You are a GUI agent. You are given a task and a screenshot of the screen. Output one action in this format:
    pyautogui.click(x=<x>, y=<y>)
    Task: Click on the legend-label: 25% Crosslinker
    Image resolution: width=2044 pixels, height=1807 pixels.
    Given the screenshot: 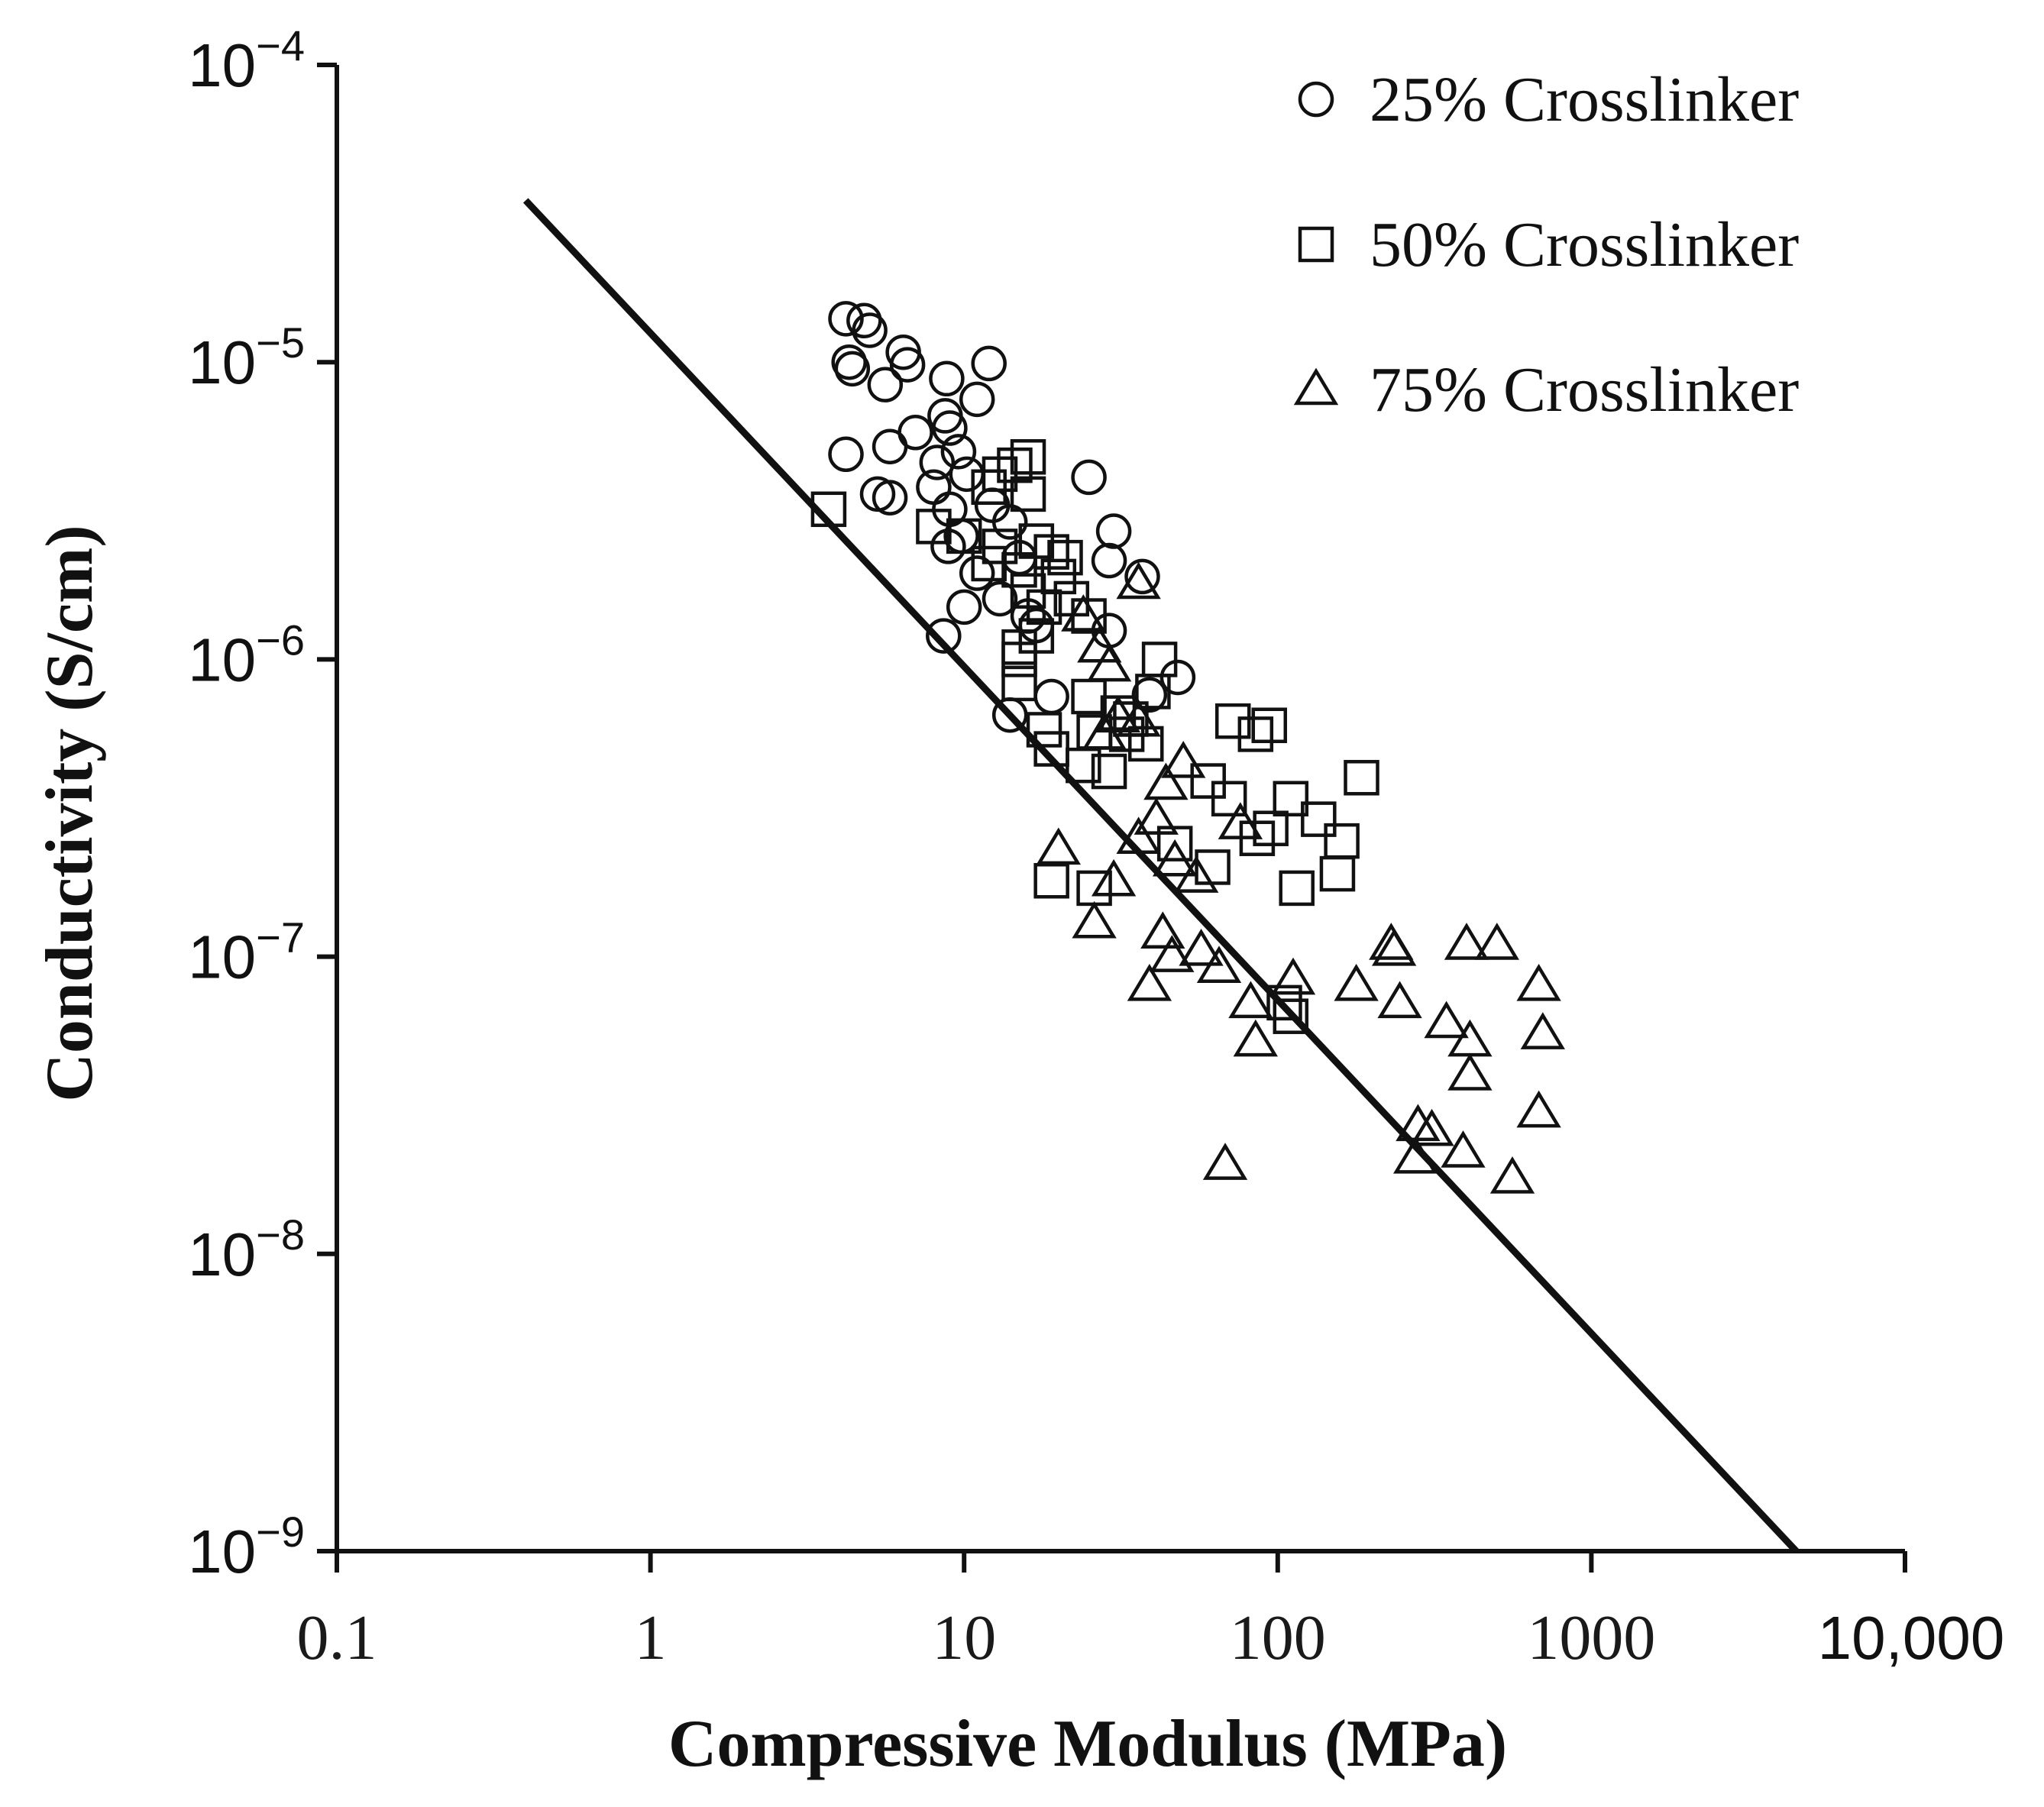 What is the action you would take?
    pyautogui.click(x=1584, y=99)
    